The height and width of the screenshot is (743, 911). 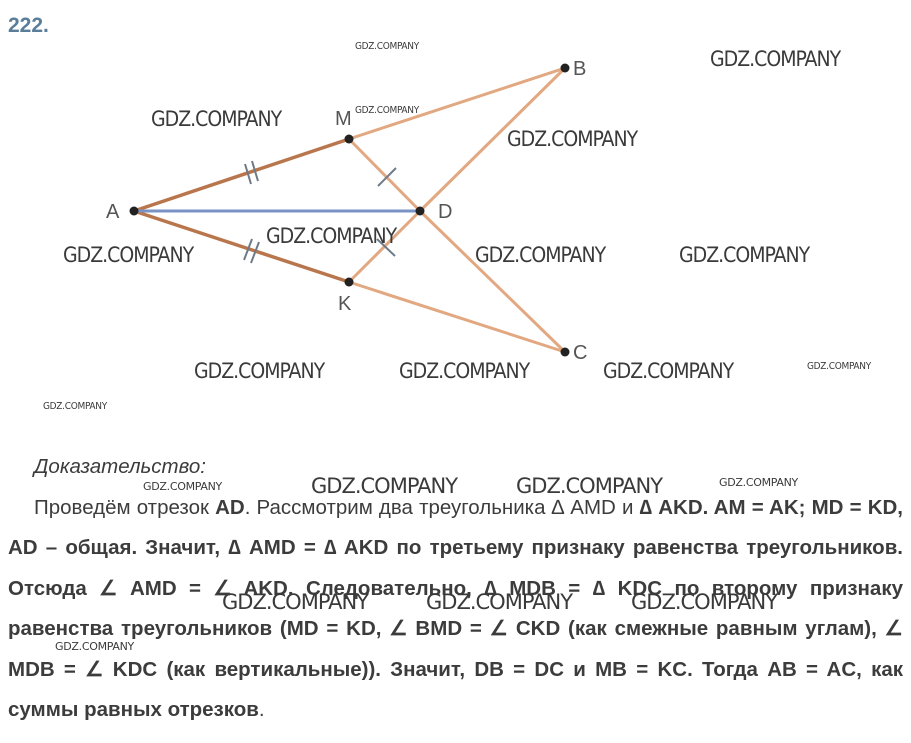 I want to click on segment-DC, so click(x=492, y=281).